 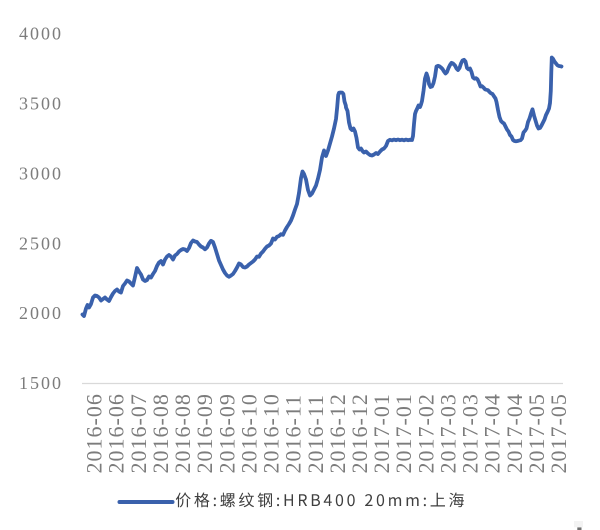 I want to click on svg-text: 2016-07, so click(x=138, y=433).